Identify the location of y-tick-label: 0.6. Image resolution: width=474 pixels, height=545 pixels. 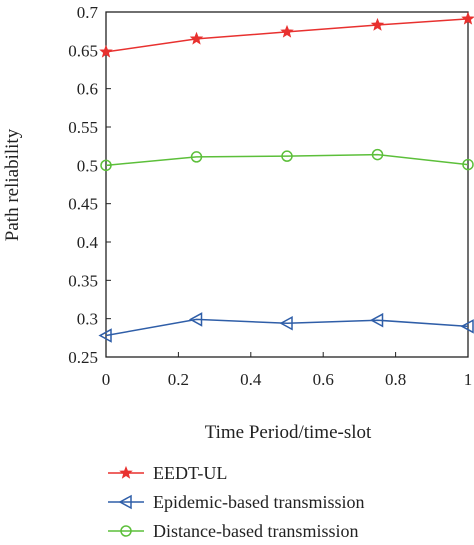
(87, 89).